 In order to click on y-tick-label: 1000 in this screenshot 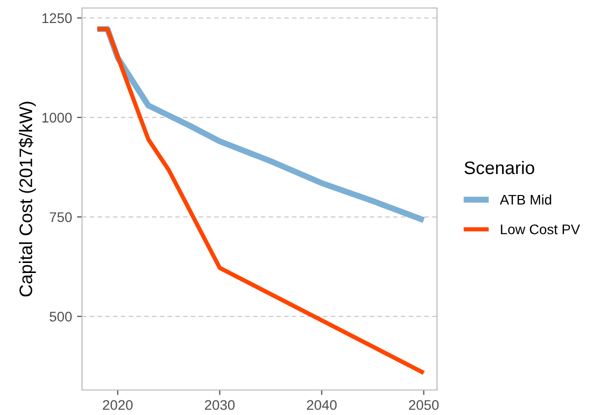, I will do `click(57, 117)`.